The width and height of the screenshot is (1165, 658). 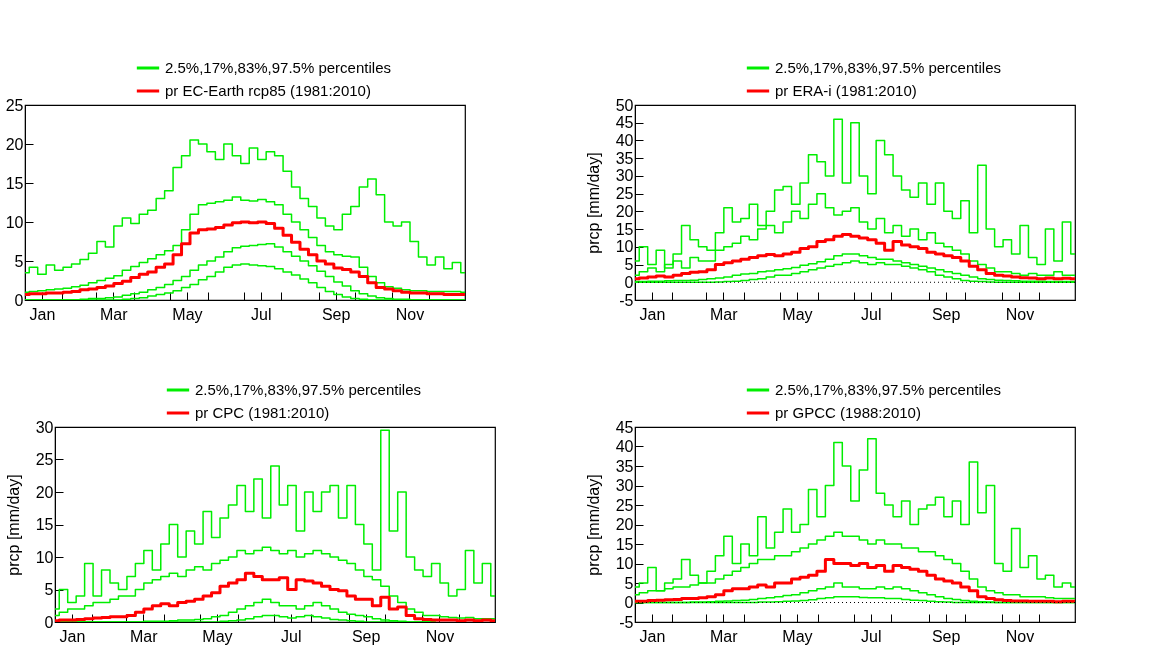 What do you see at coordinates (848, 412) in the screenshot?
I see `legend-label: pr GPCC (1988:2010)` at bounding box center [848, 412].